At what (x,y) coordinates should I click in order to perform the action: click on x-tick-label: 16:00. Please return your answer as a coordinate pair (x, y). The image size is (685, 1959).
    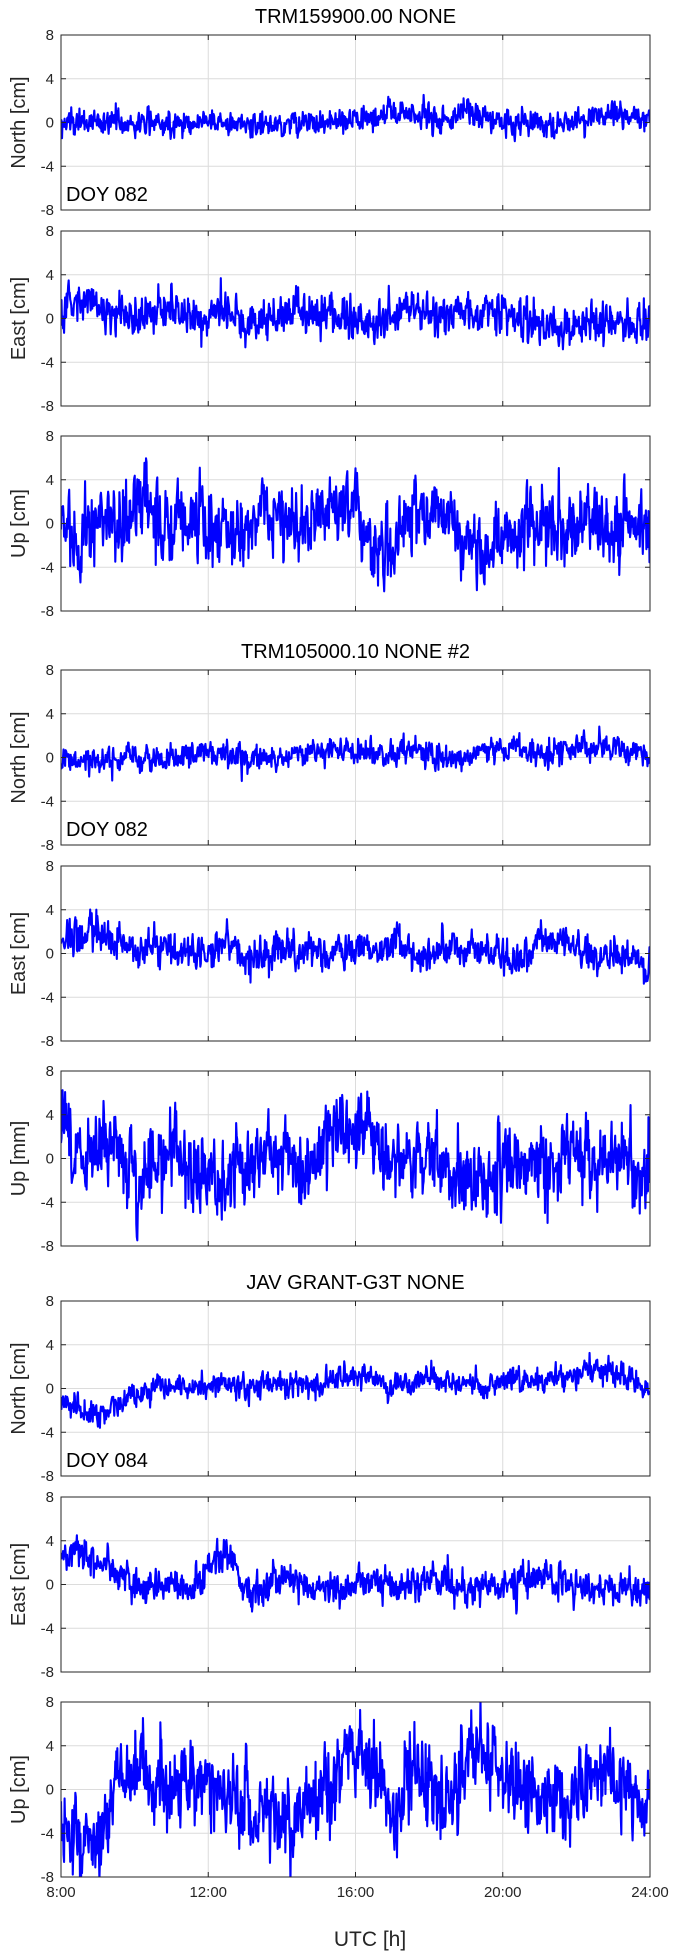
    Looking at the image, I should click on (356, 1892).